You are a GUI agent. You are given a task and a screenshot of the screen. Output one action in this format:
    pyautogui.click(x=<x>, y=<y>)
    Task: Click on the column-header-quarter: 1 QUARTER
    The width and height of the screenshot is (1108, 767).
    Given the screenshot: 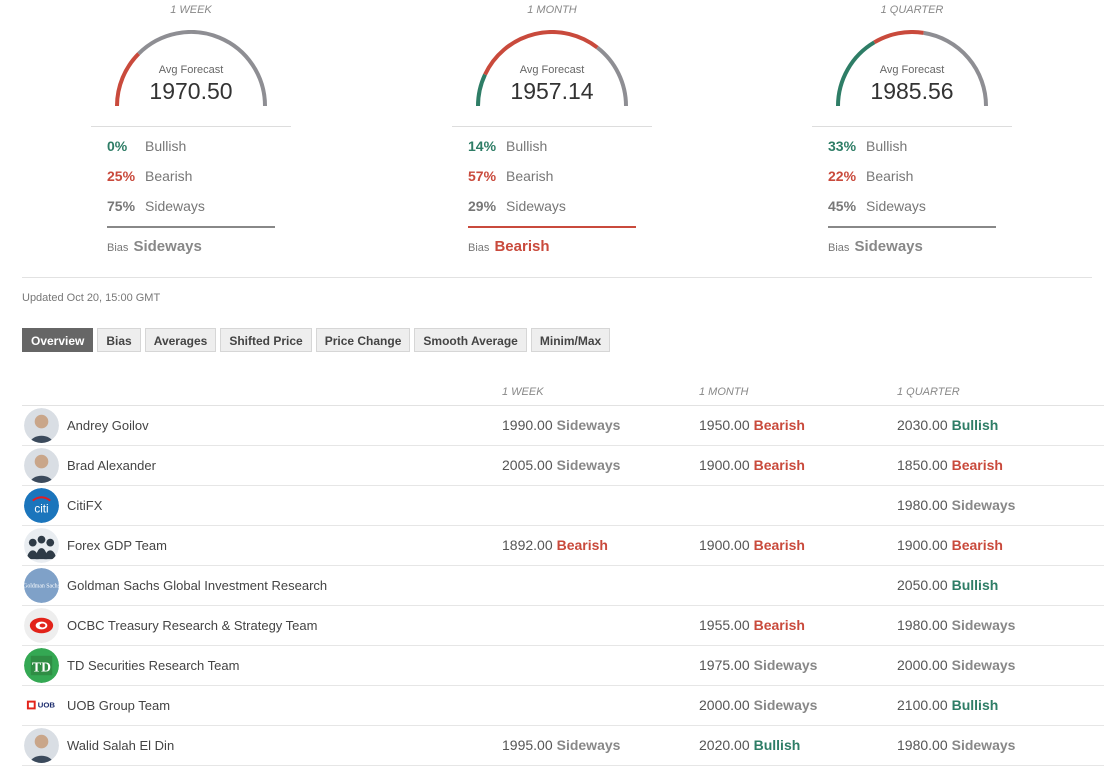 What is the action you would take?
    pyautogui.click(x=928, y=392)
    